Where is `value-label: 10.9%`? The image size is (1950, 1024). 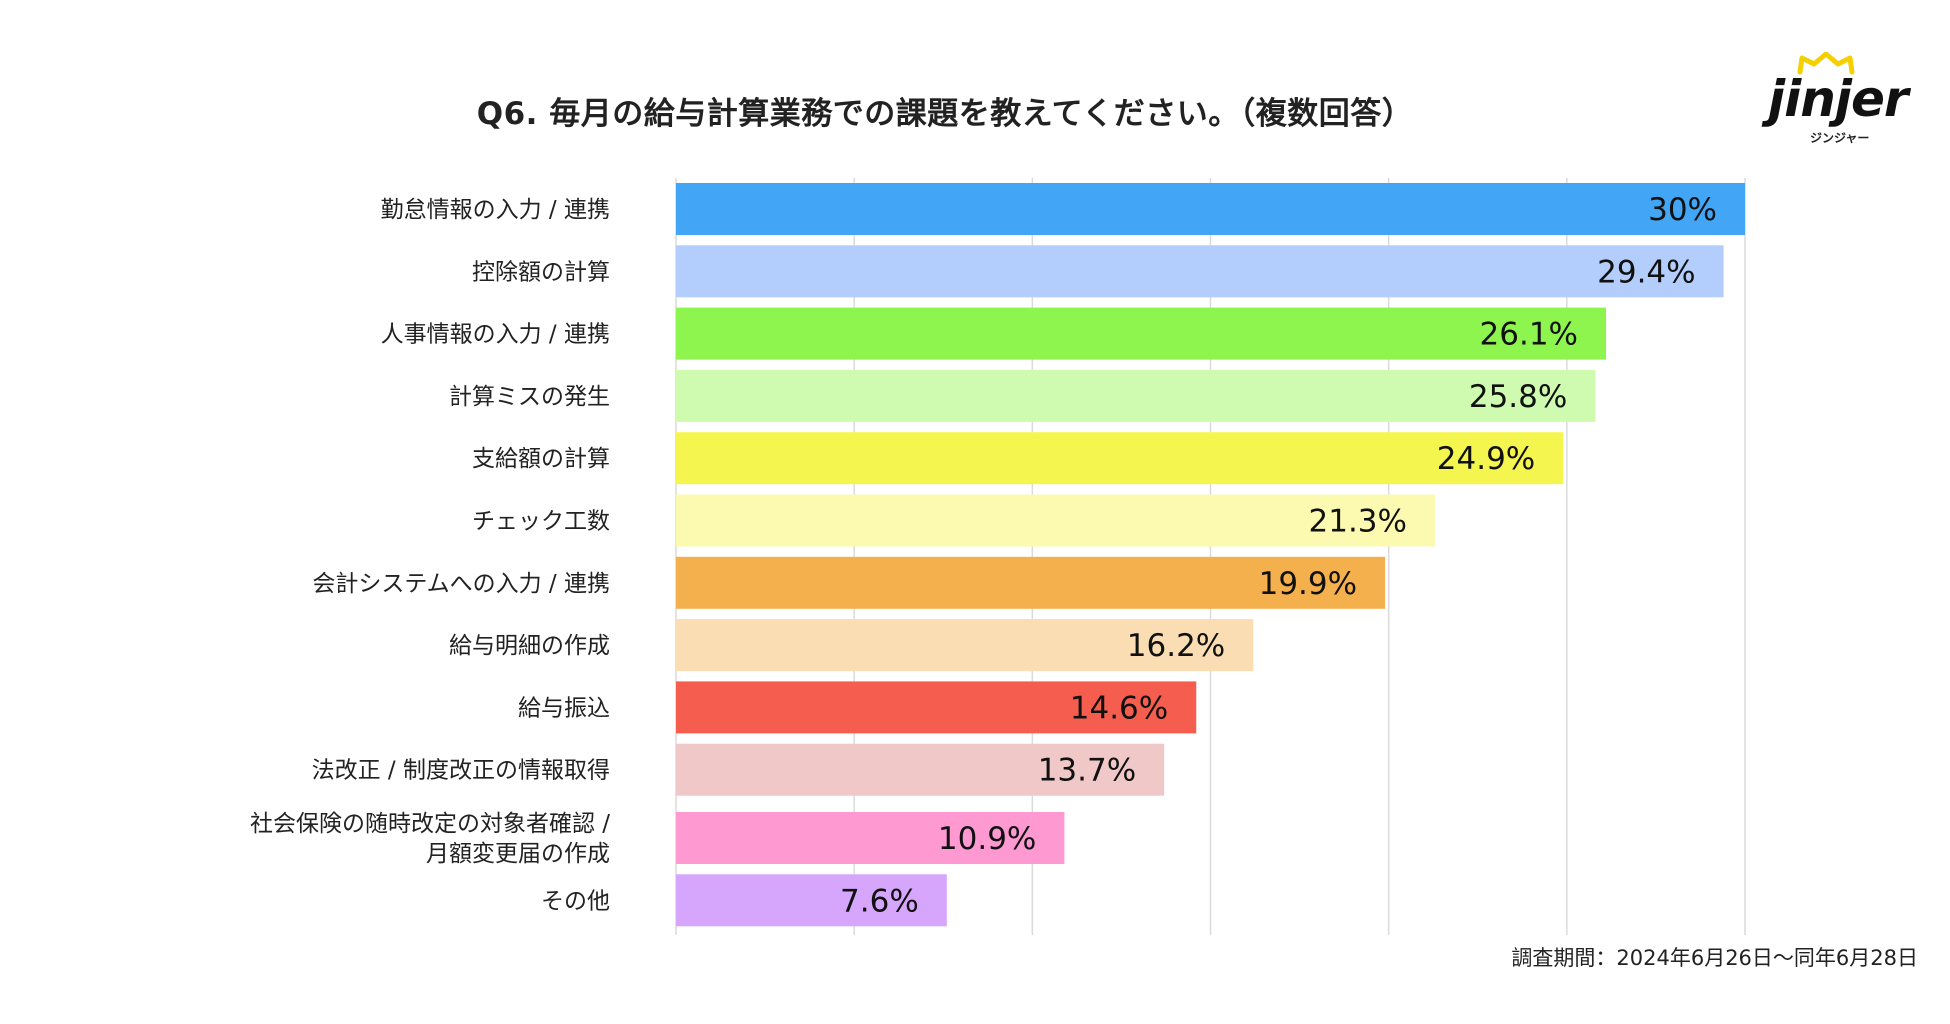 value-label: 10.9% is located at coordinates (987, 839).